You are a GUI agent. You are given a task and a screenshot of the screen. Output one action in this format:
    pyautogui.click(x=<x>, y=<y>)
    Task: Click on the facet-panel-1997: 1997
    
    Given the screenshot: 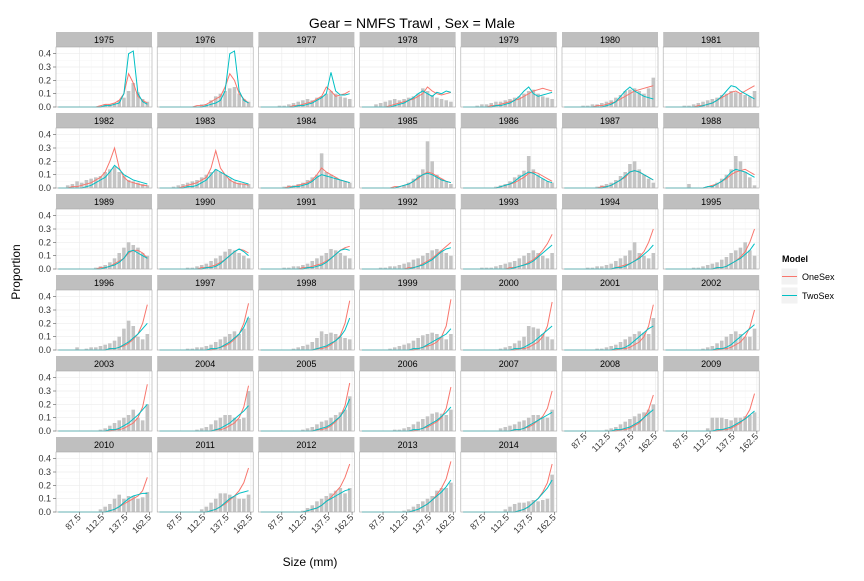 What is the action you would take?
    pyautogui.click(x=205, y=313)
    